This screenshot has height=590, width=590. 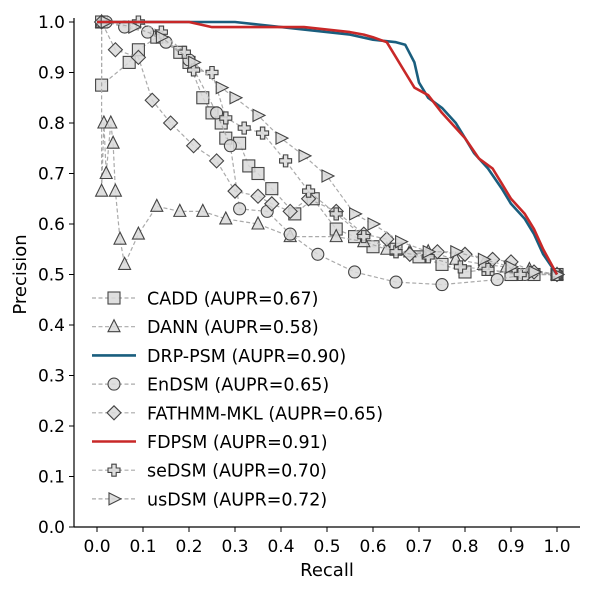 What do you see at coordinates (51, 326) in the screenshot?
I see `y-tick-label: 0.4` at bounding box center [51, 326].